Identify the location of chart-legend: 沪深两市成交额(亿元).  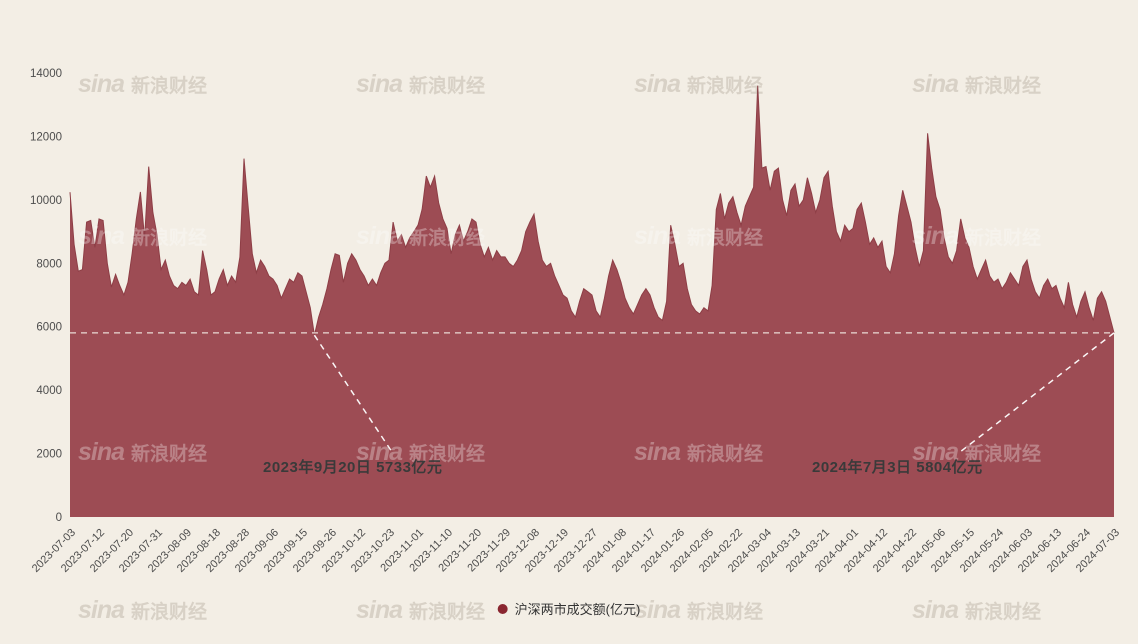
(569, 608).